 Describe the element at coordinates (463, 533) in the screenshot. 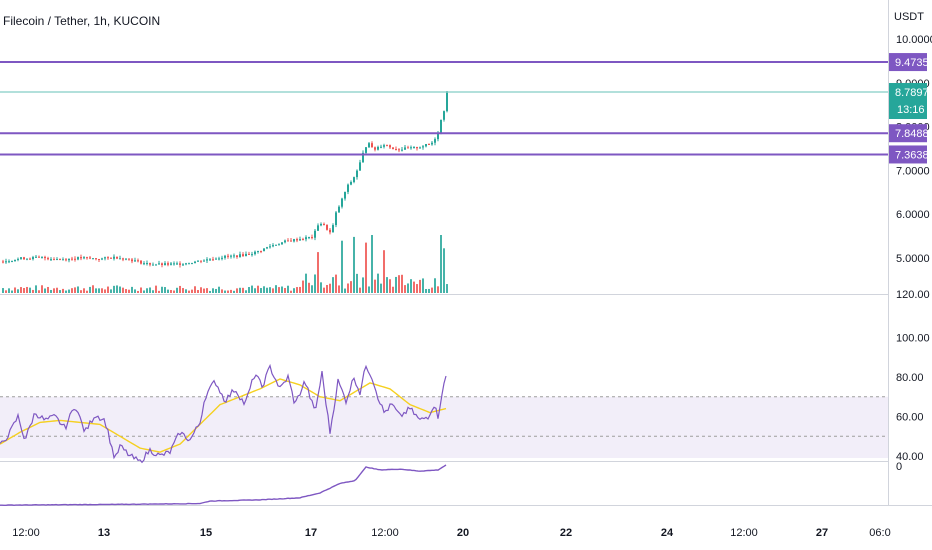

I see `time-axis-tick: 20` at that location.